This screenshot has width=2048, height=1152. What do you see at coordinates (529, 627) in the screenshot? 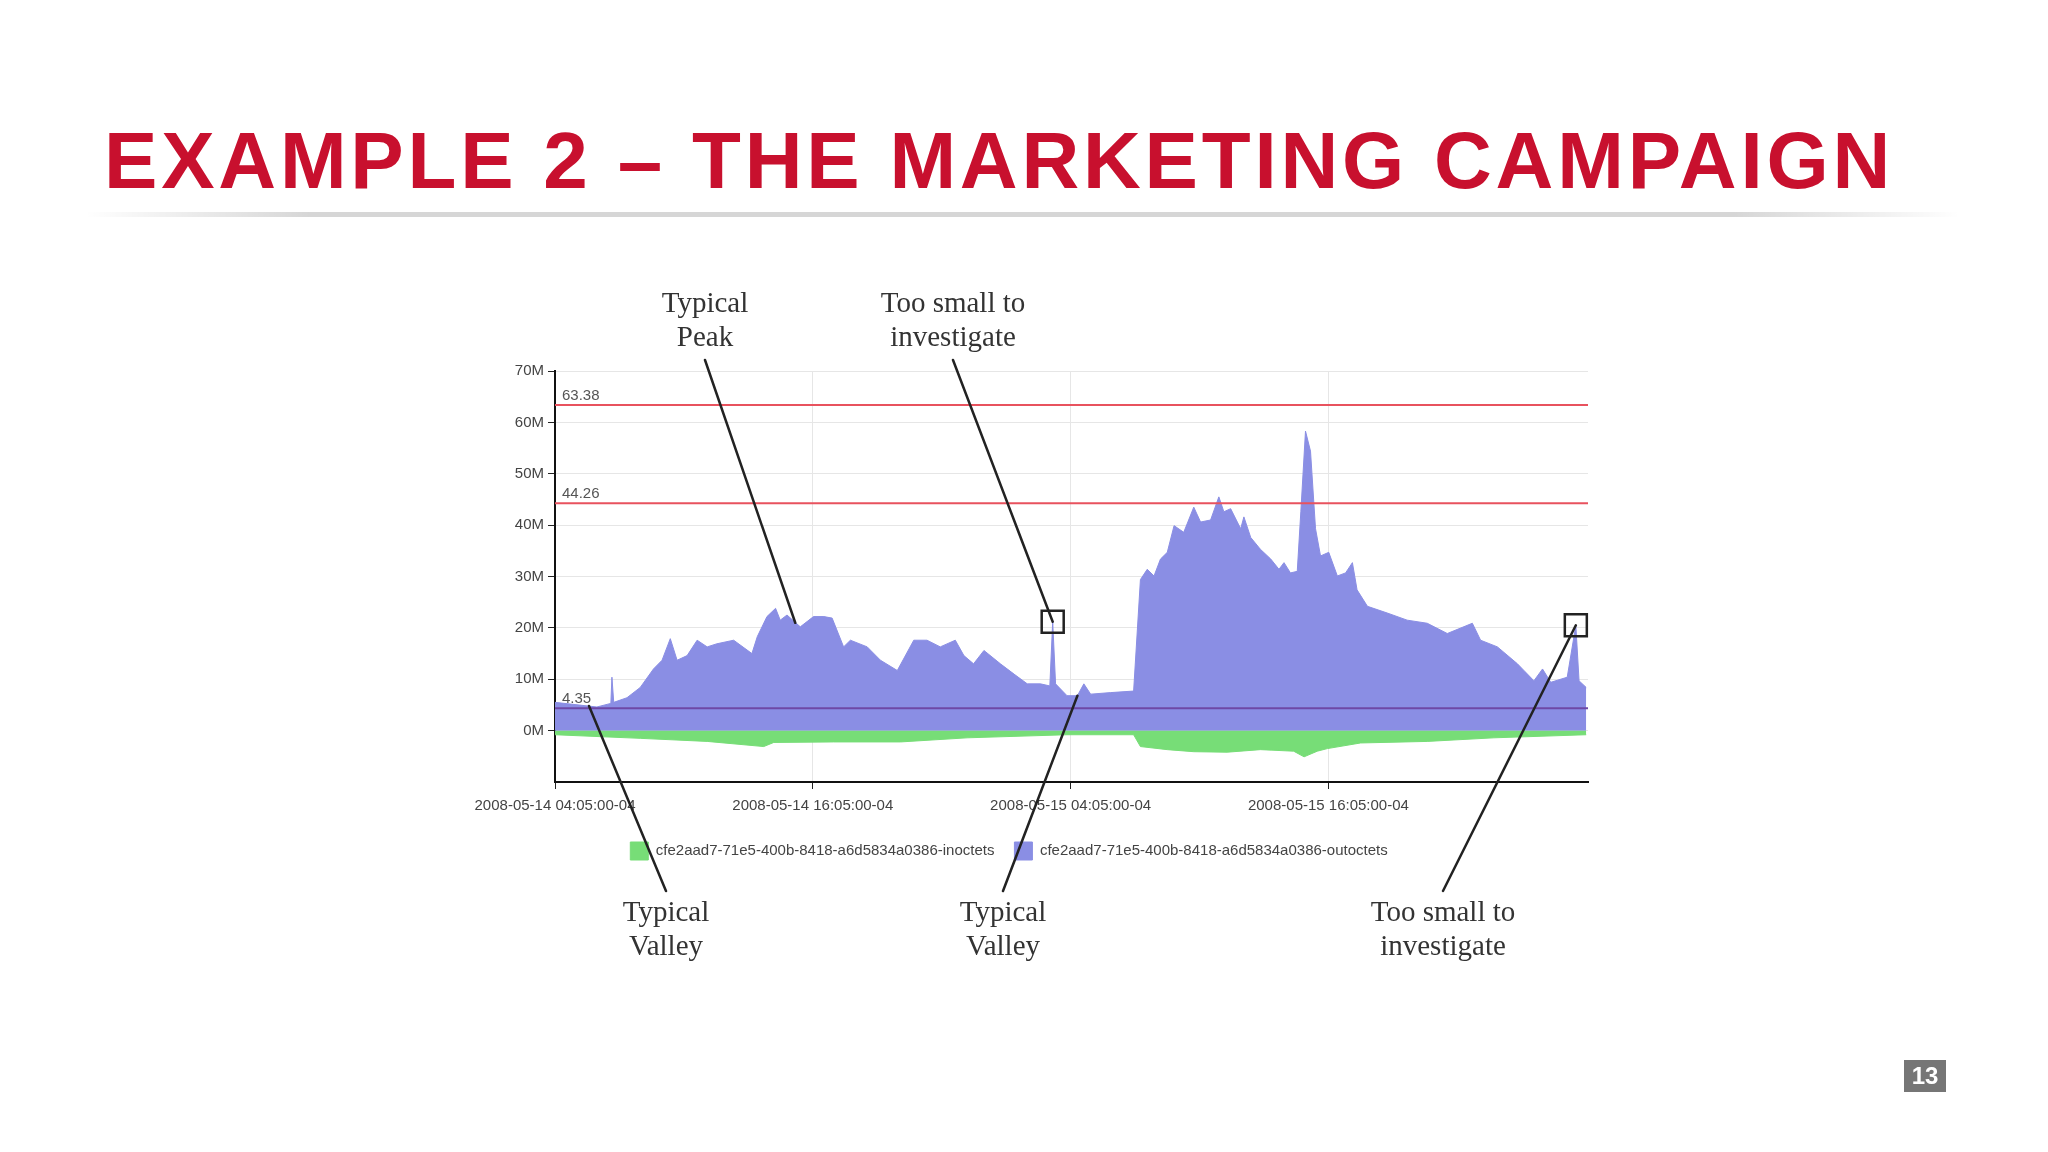
I see `y-tick-label: 20M` at bounding box center [529, 627].